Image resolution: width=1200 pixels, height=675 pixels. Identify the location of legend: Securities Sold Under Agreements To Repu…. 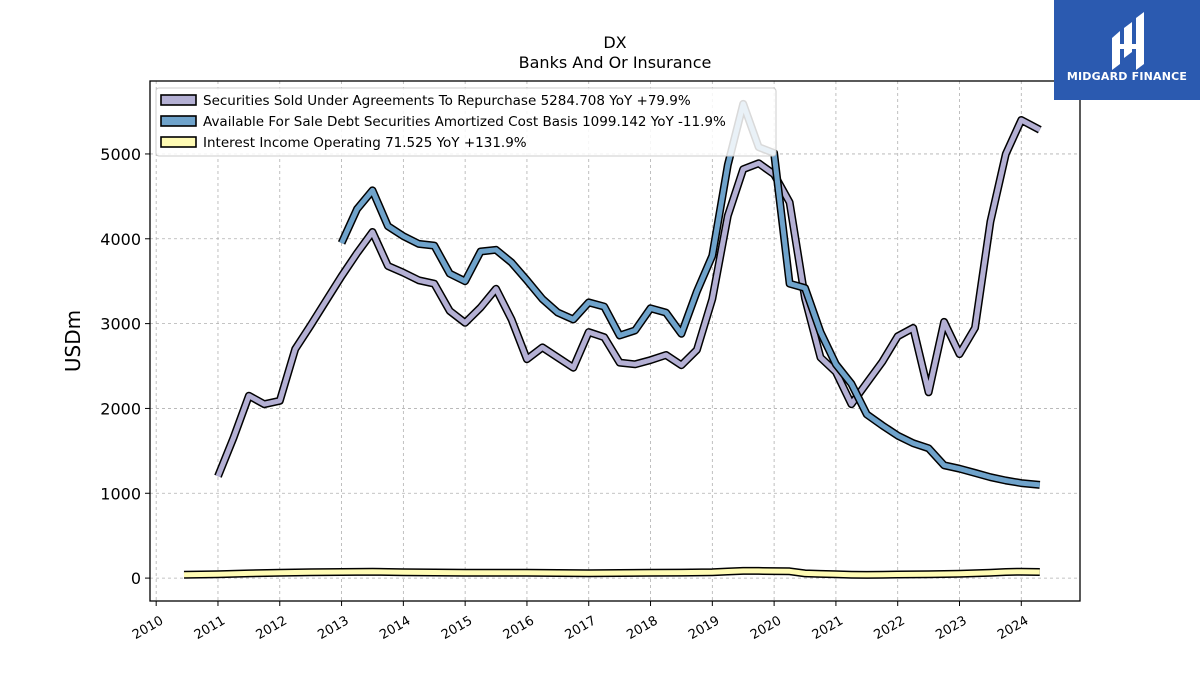
(466, 122).